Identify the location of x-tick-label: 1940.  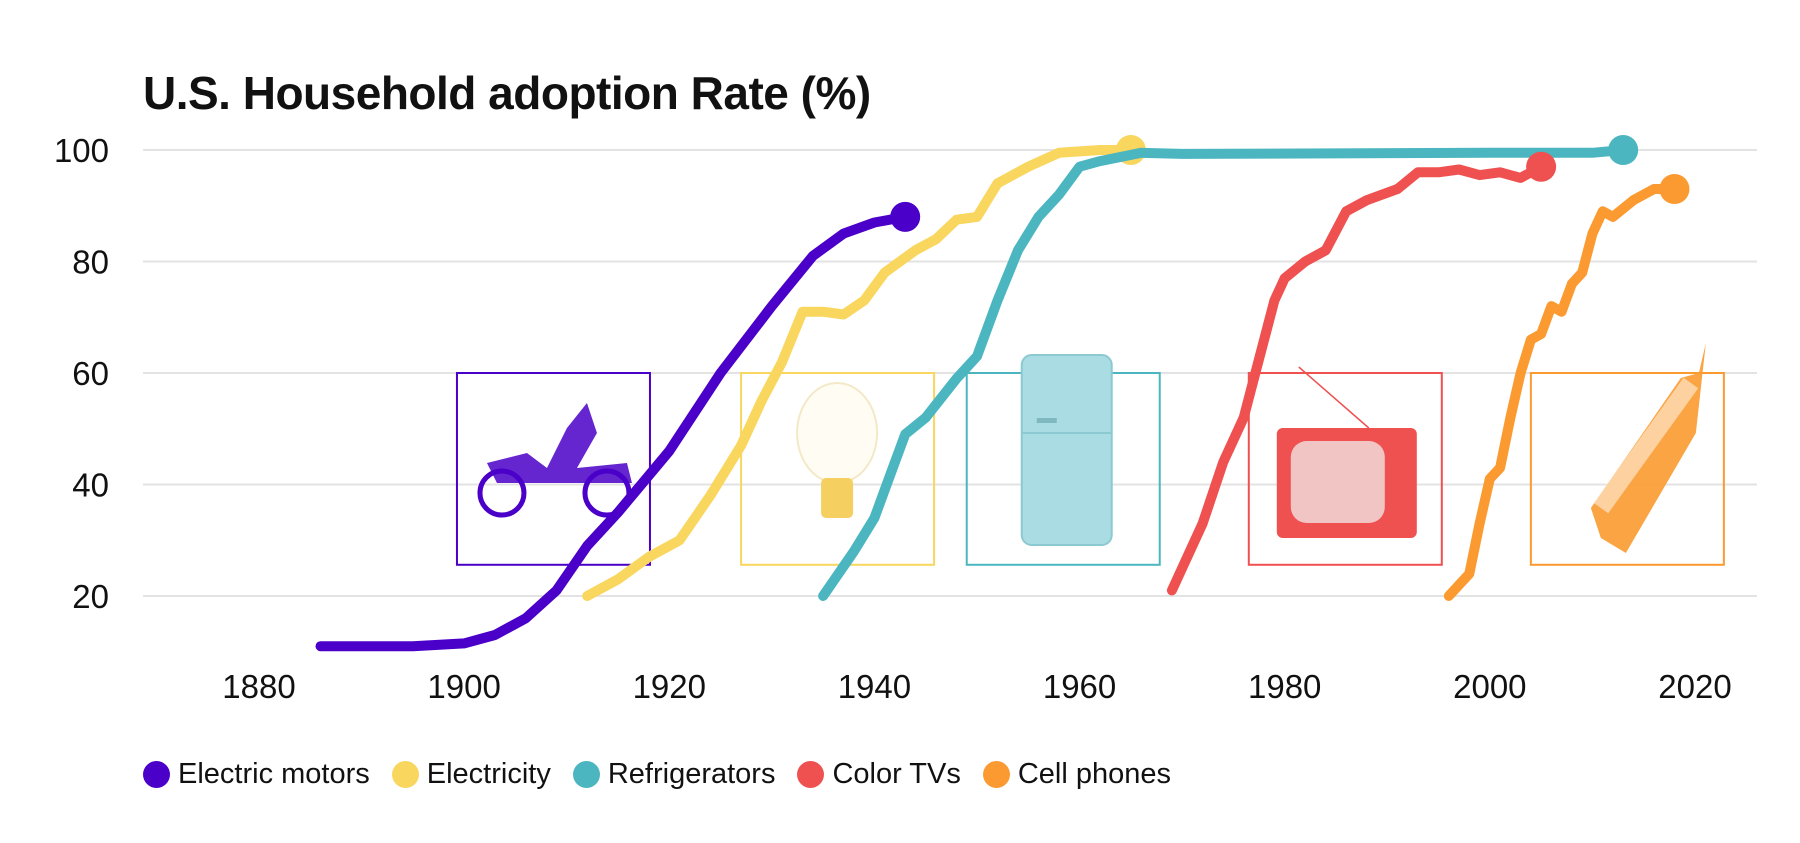
(874, 686).